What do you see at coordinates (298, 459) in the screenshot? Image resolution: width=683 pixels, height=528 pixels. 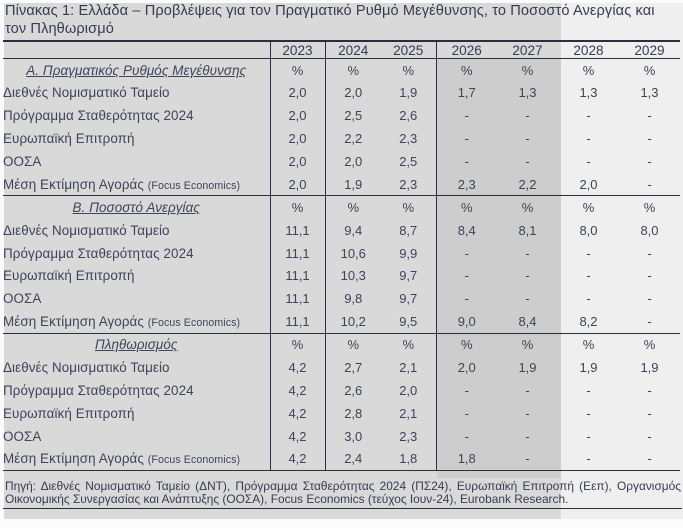 I see `value-cell: 4,2` at bounding box center [298, 459].